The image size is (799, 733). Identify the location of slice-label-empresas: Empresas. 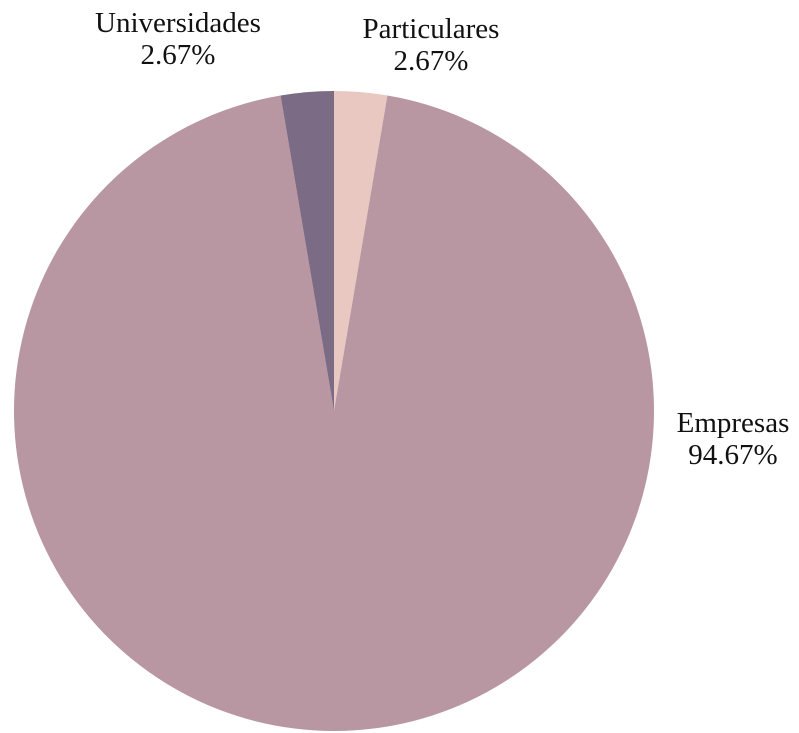
(733, 423).